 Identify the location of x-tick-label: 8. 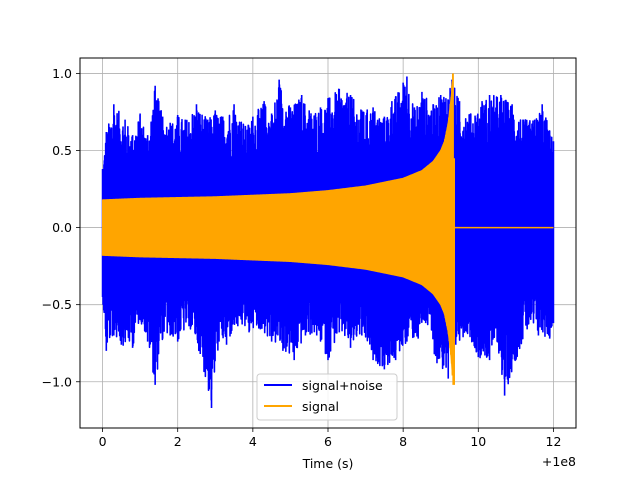
(403, 441).